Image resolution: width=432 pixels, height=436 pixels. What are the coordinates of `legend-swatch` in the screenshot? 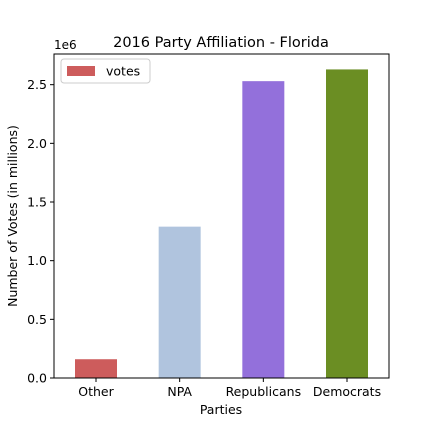 It's located at (81, 71).